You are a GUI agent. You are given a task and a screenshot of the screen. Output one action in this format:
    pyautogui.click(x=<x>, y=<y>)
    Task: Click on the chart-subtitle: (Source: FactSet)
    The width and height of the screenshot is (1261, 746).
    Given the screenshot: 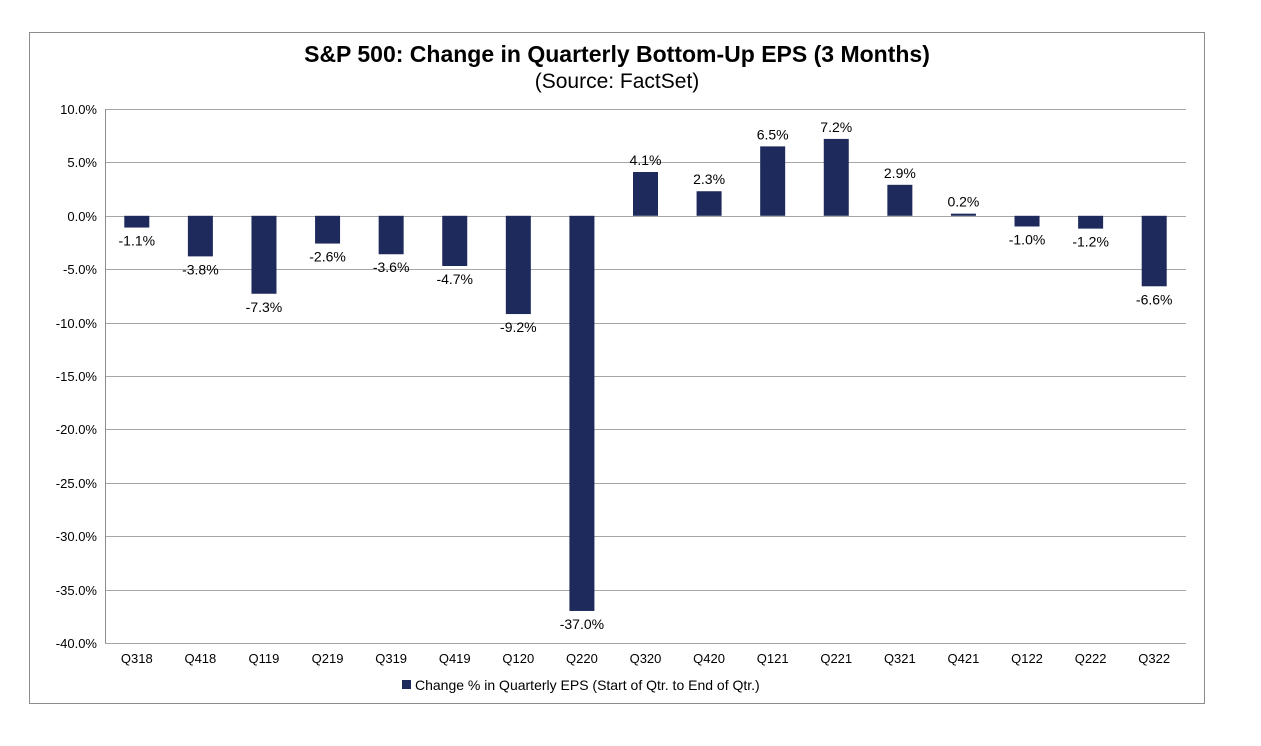 What is the action you would take?
    pyautogui.click(x=617, y=81)
    